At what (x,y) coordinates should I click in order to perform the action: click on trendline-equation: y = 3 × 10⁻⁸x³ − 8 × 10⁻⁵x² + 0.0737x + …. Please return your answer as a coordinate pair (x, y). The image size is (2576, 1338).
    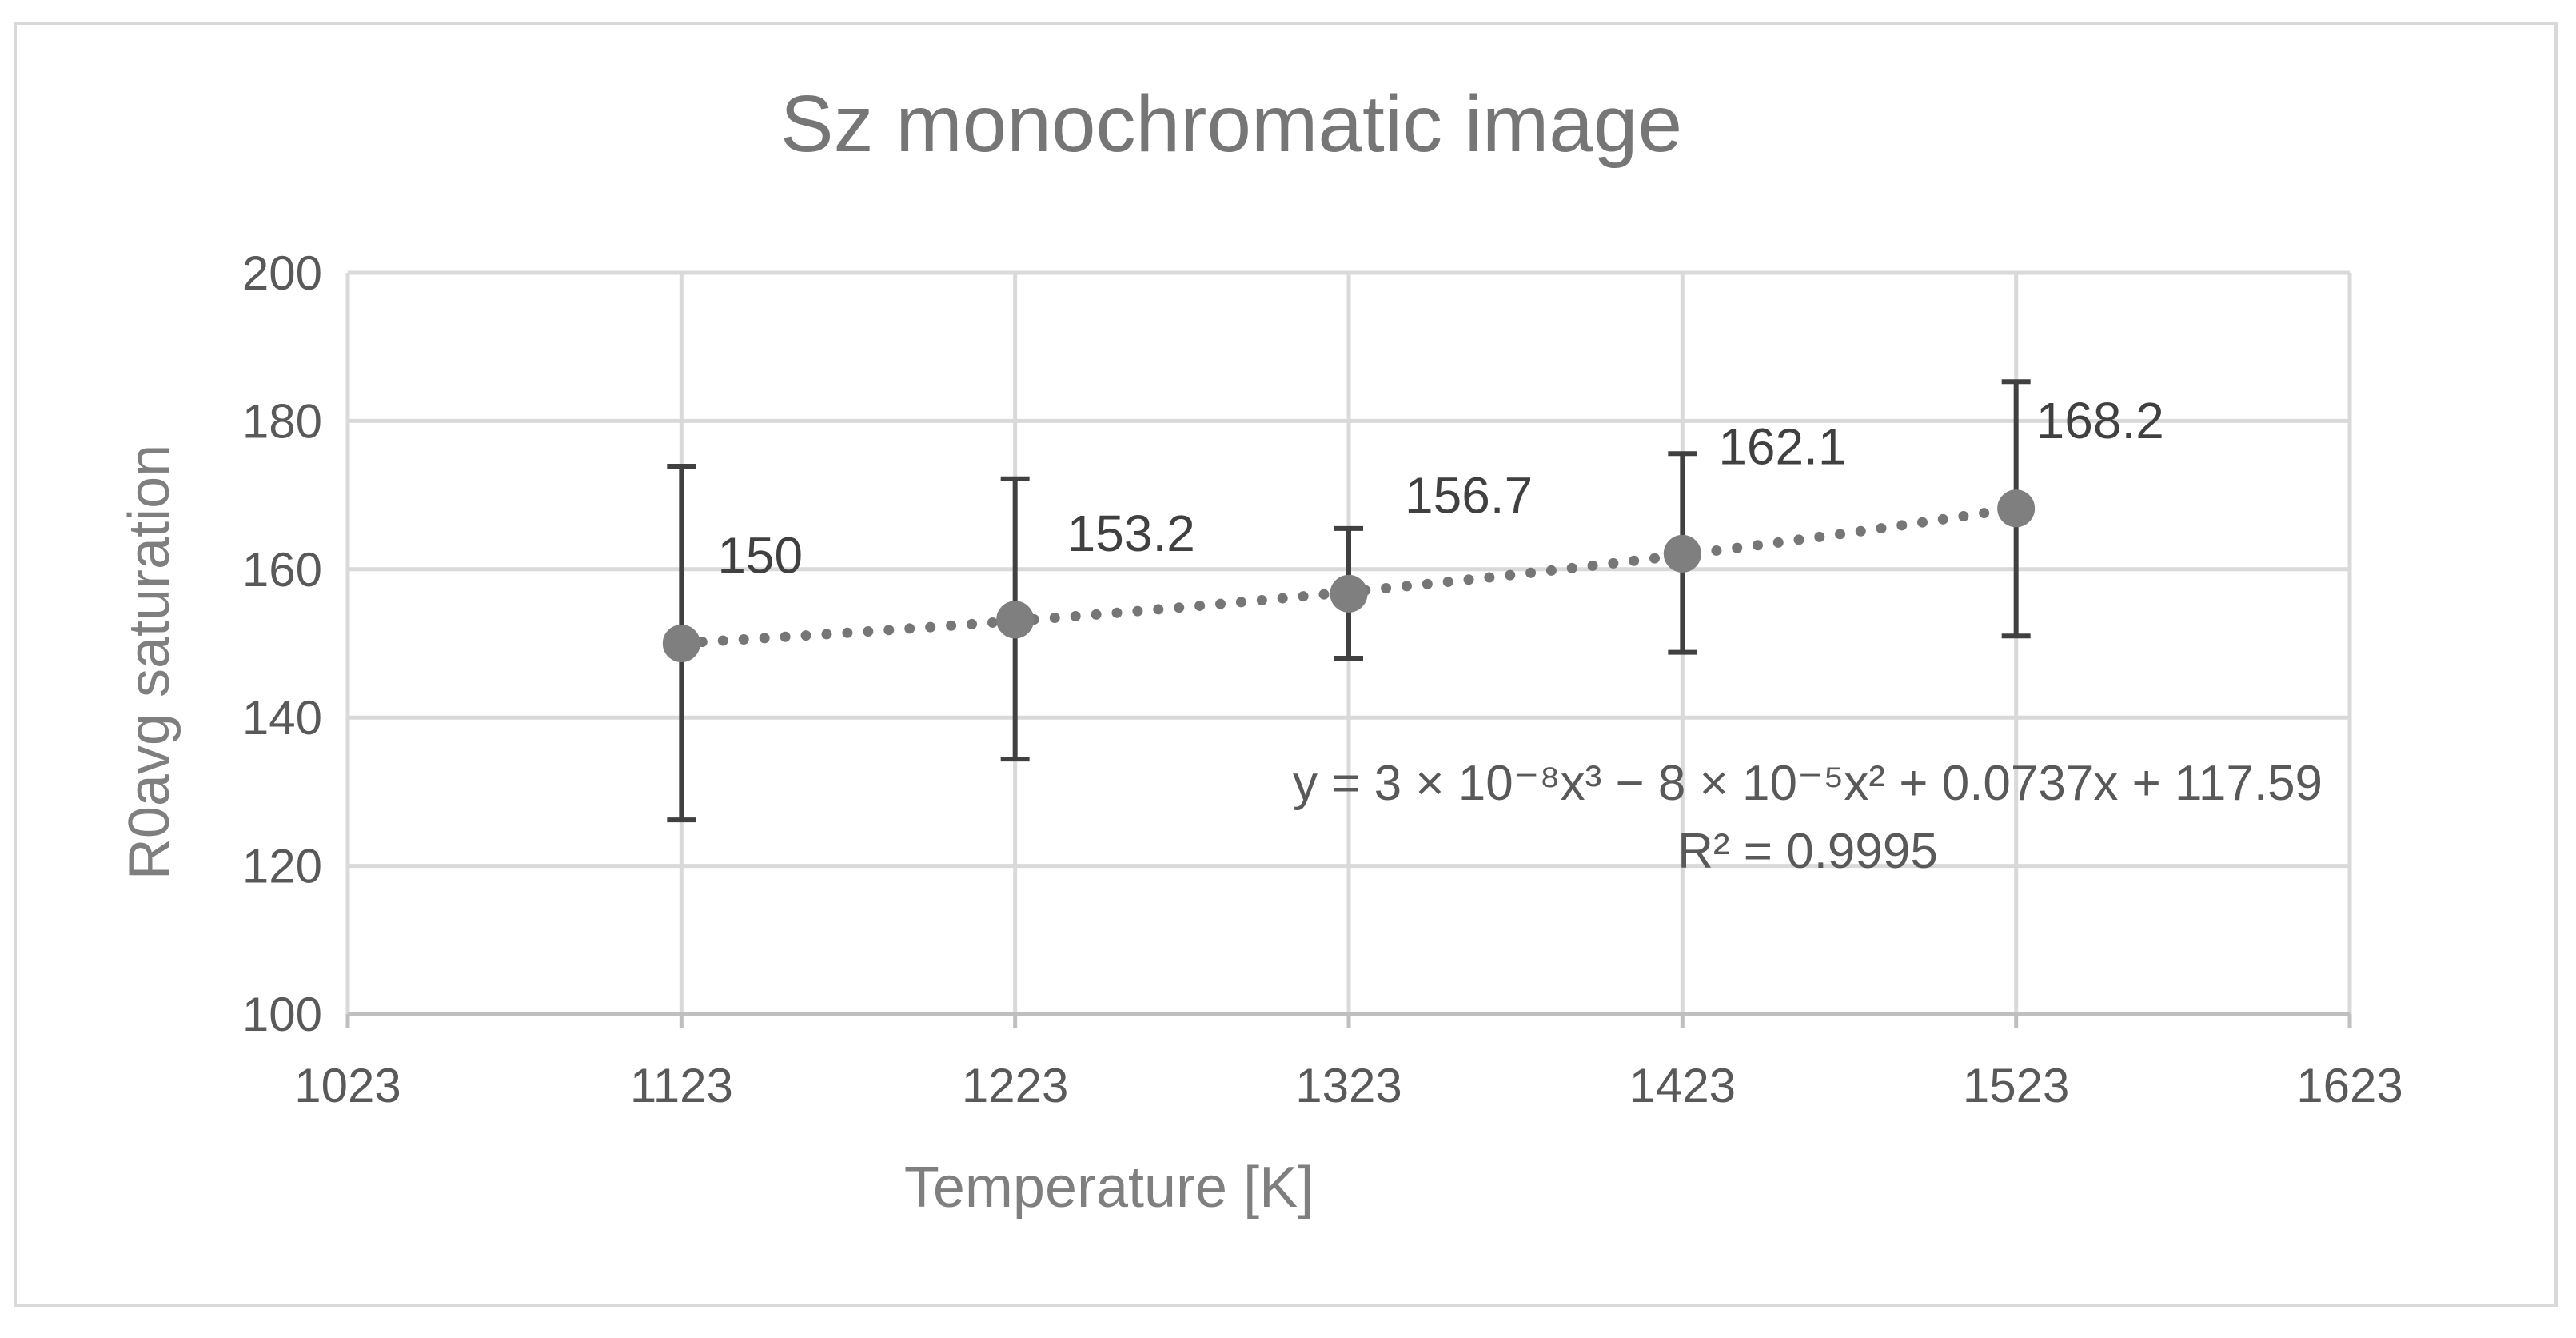
    Looking at the image, I should click on (1808, 784).